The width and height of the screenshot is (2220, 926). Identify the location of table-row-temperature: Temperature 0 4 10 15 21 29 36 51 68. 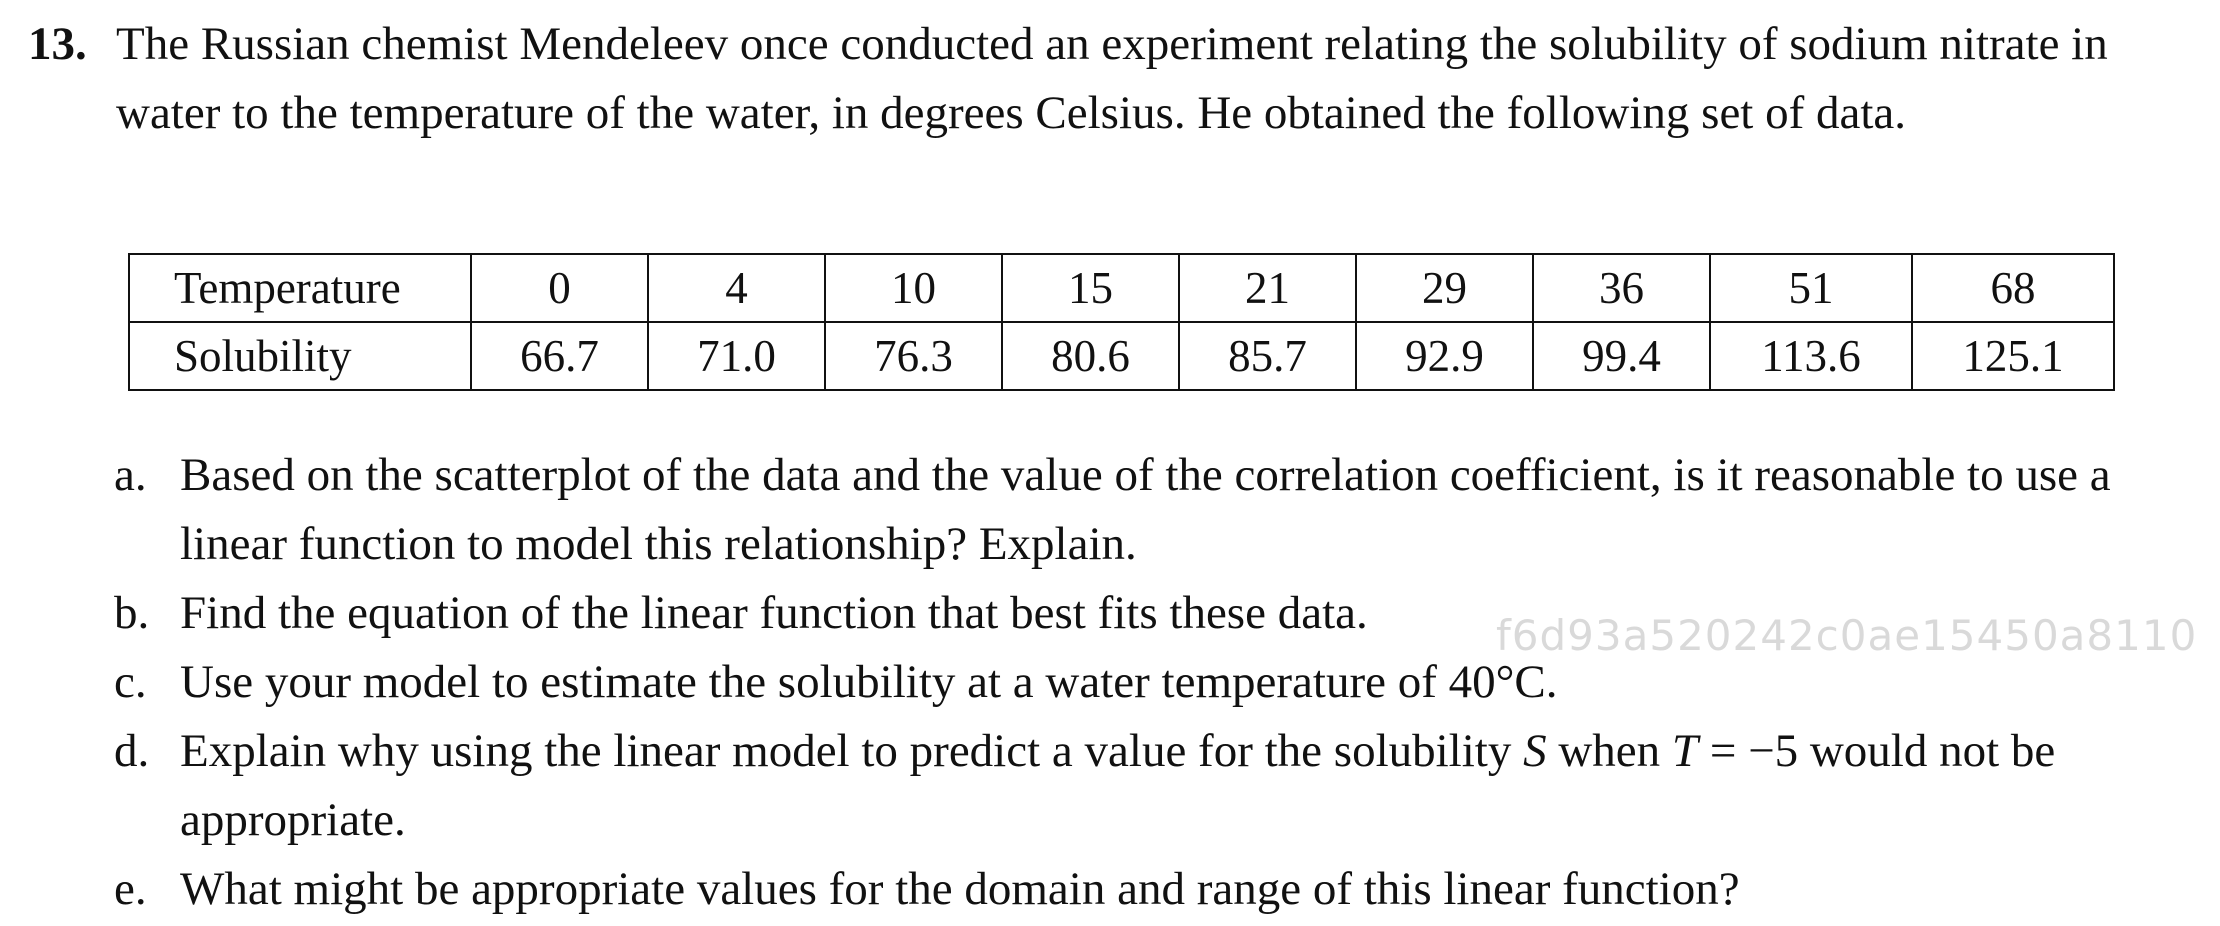
(1121, 288).